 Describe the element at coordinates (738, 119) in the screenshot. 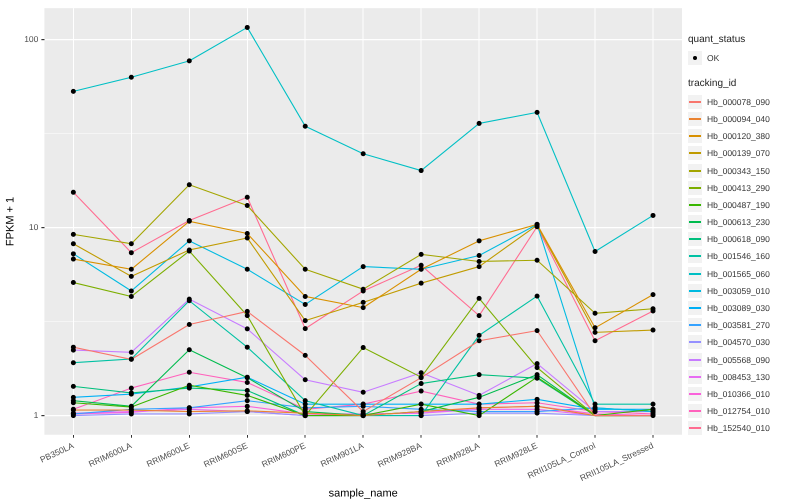

I see `legend-label: Hb_000094_040` at that location.